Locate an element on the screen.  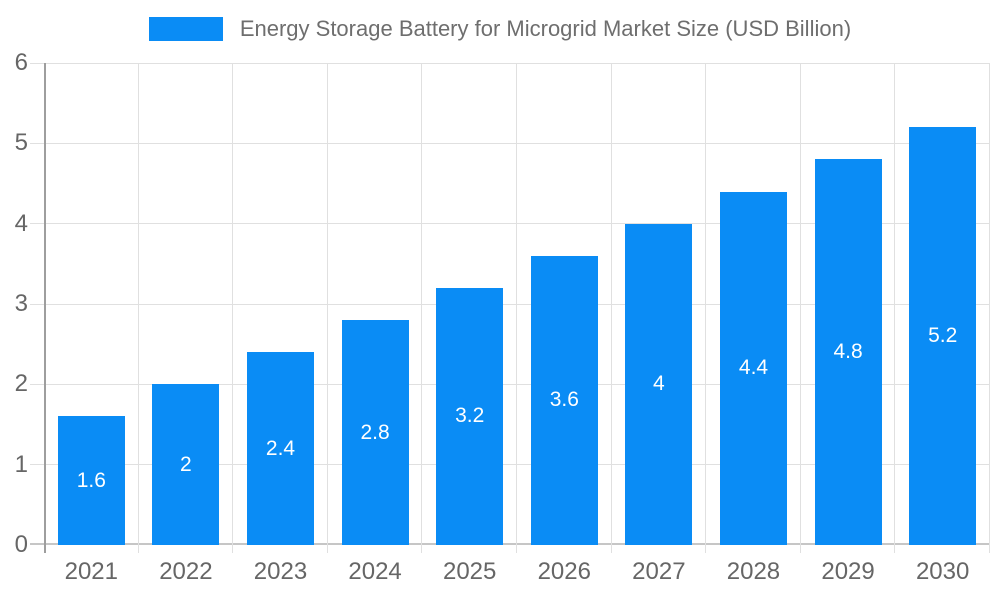
bar-2030: 5.2 is located at coordinates (943, 336).